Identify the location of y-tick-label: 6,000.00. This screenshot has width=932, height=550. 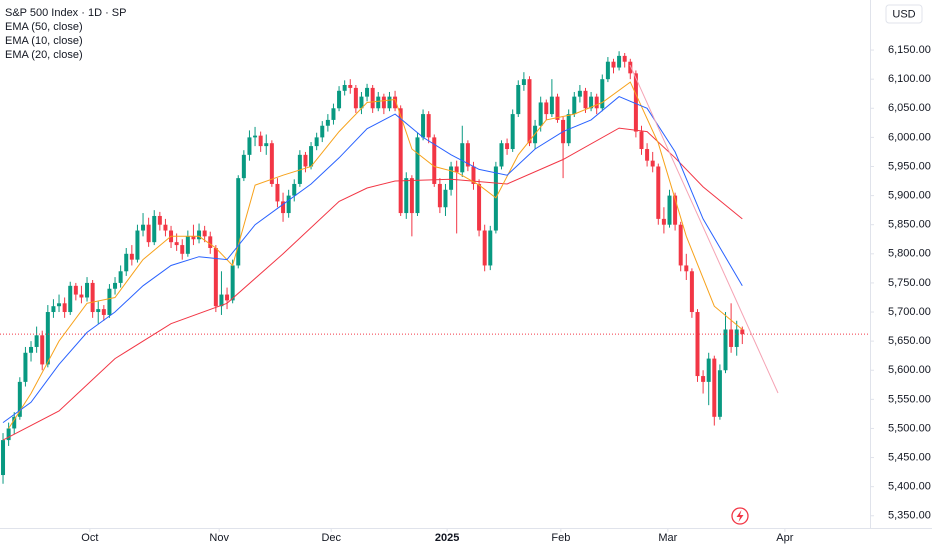
(909, 137).